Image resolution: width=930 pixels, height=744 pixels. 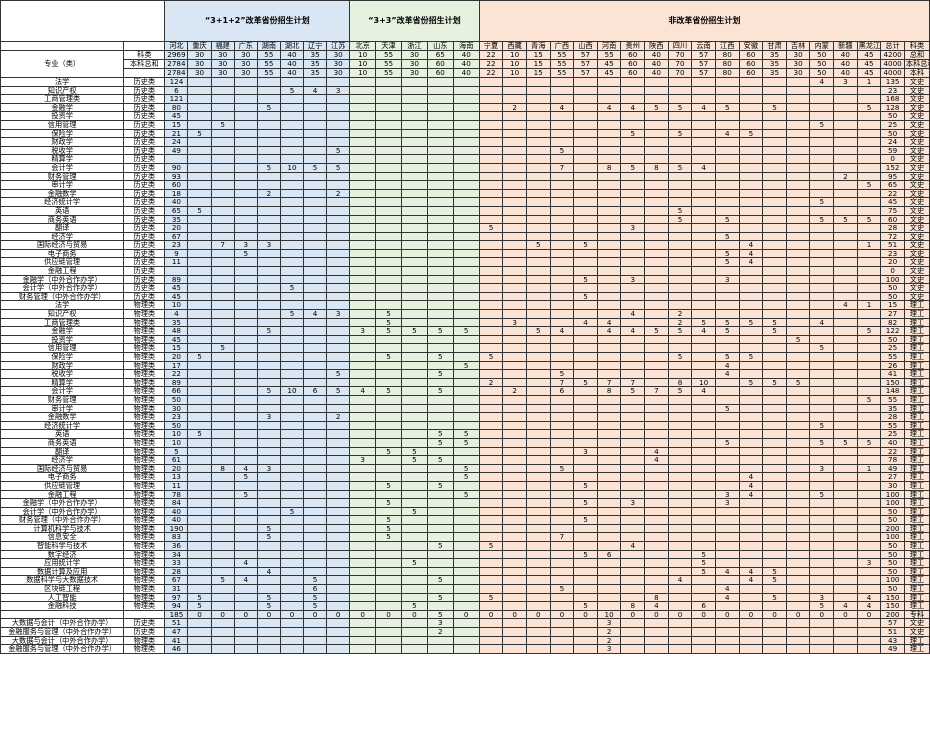 I want to click on plan-count: 84, so click(x=176, y=503).